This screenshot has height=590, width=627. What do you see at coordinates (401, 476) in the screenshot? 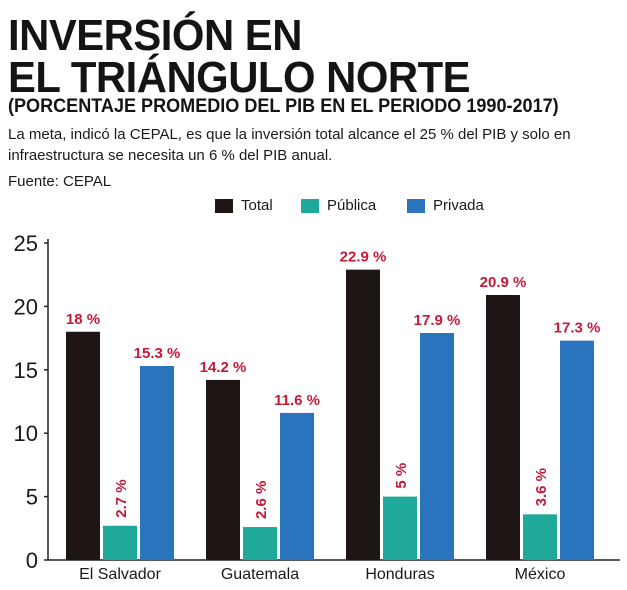
I see `value-label: 5 %` at bounding box center [401, 476].